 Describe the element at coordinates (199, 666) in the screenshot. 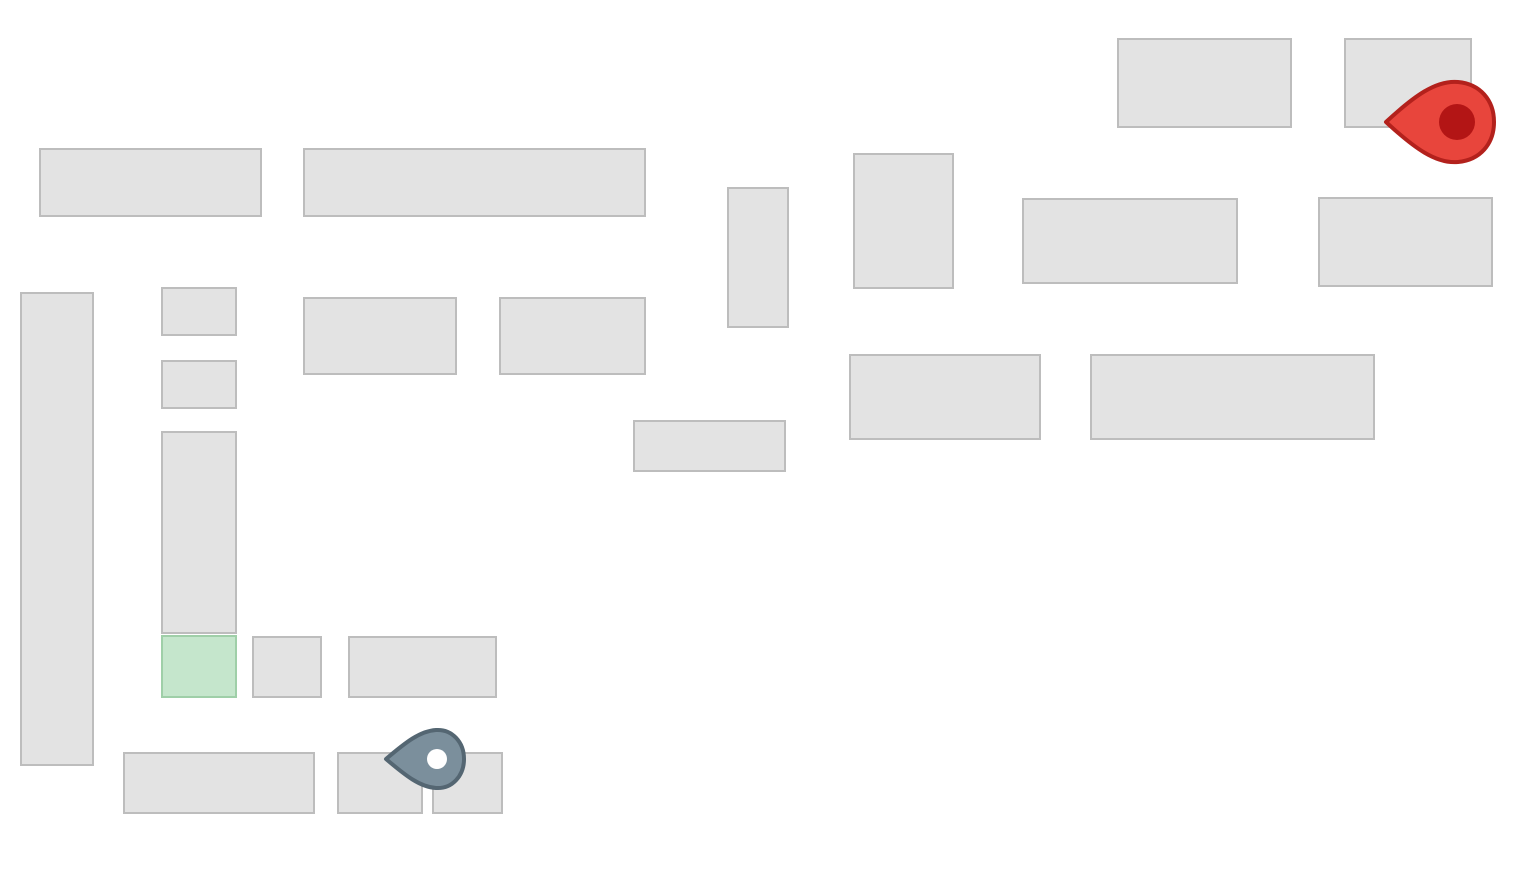

I see `highlighted-map-block` at that location.